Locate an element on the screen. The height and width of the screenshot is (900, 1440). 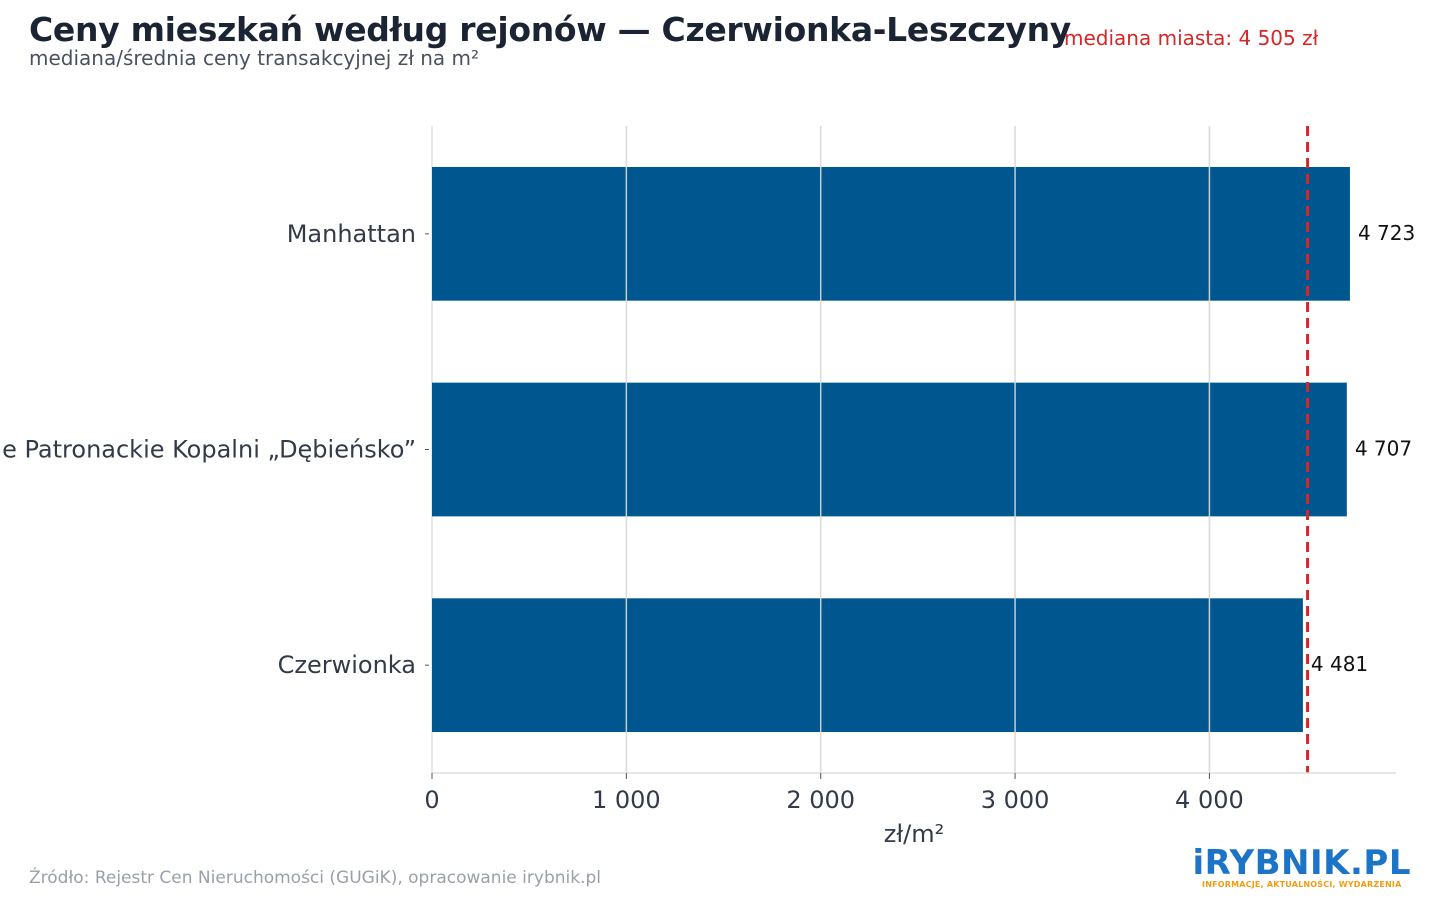
x-tick-label: 2 000 is located at coordinates (820, 800).